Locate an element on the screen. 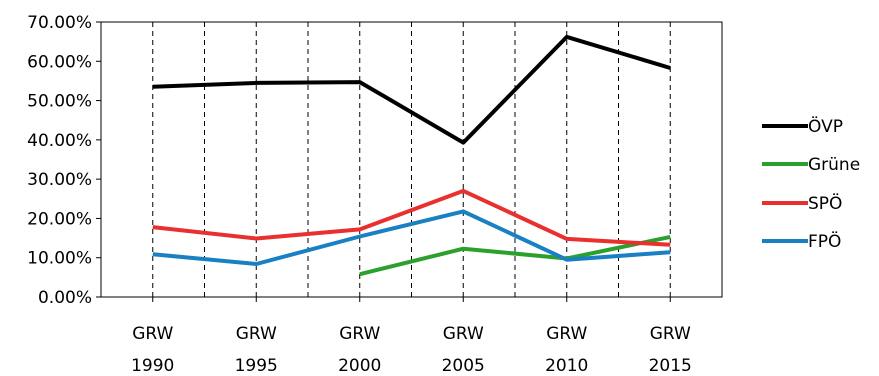 The height and width of the screenshot is (376, 879). y-tick-label: 10.00% is located at coordinates (59, 259).